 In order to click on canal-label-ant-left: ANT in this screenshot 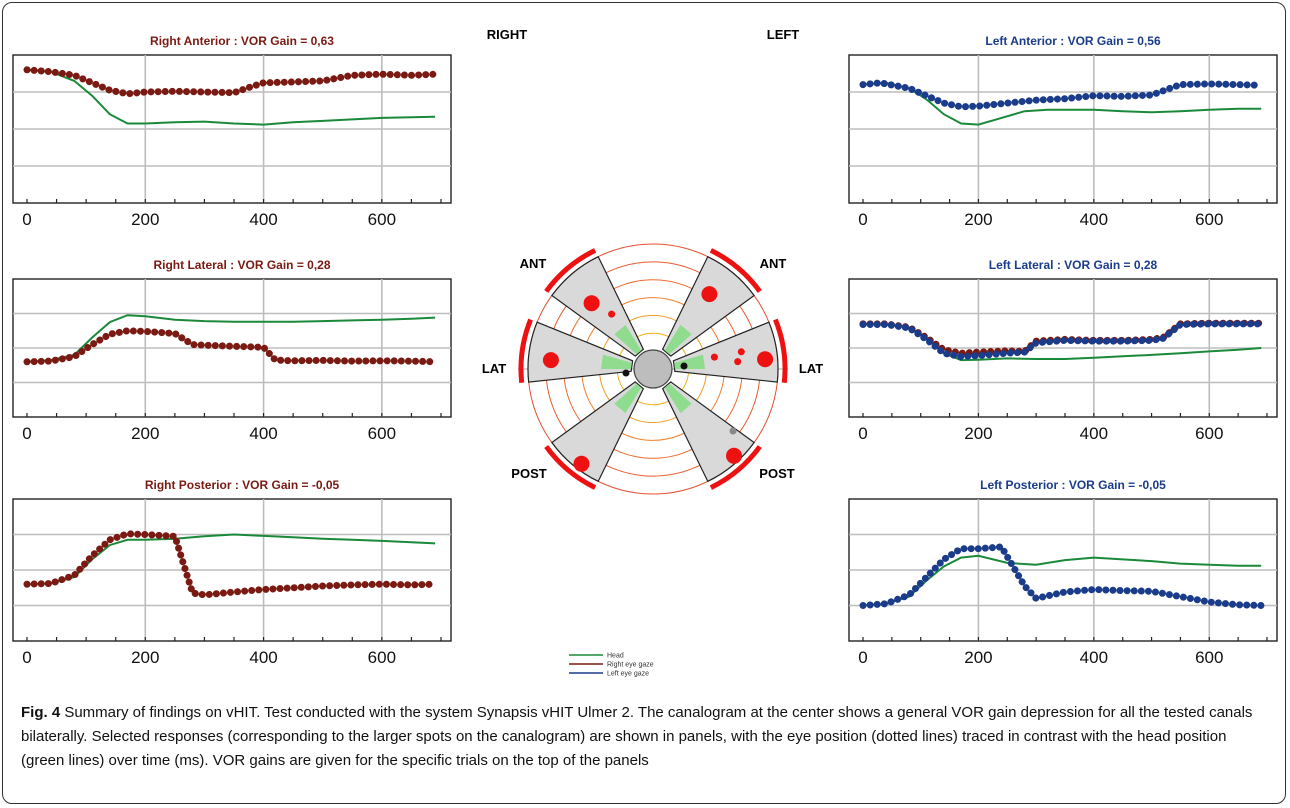, I will do `click(533, 263)`.